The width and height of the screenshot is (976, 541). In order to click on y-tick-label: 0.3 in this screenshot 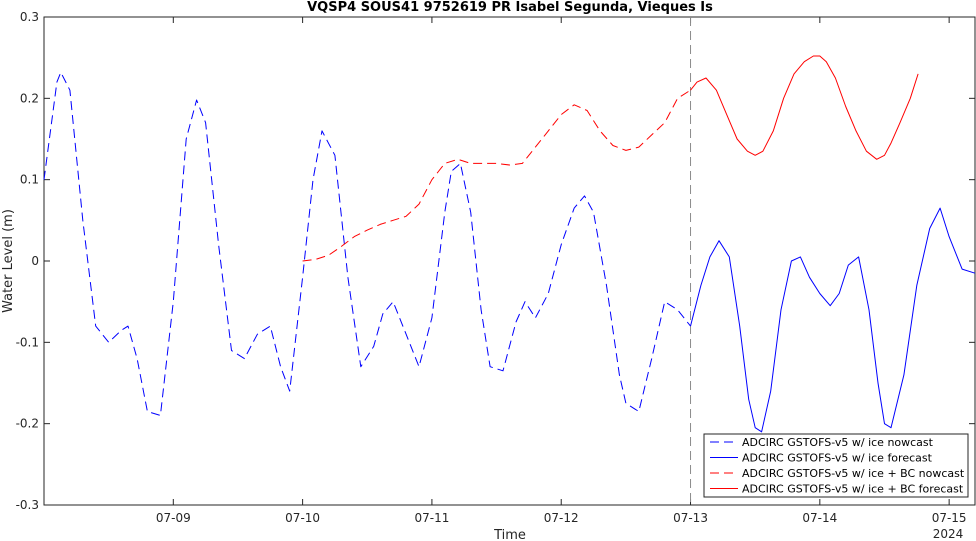, I will do `click(29, 17)`.